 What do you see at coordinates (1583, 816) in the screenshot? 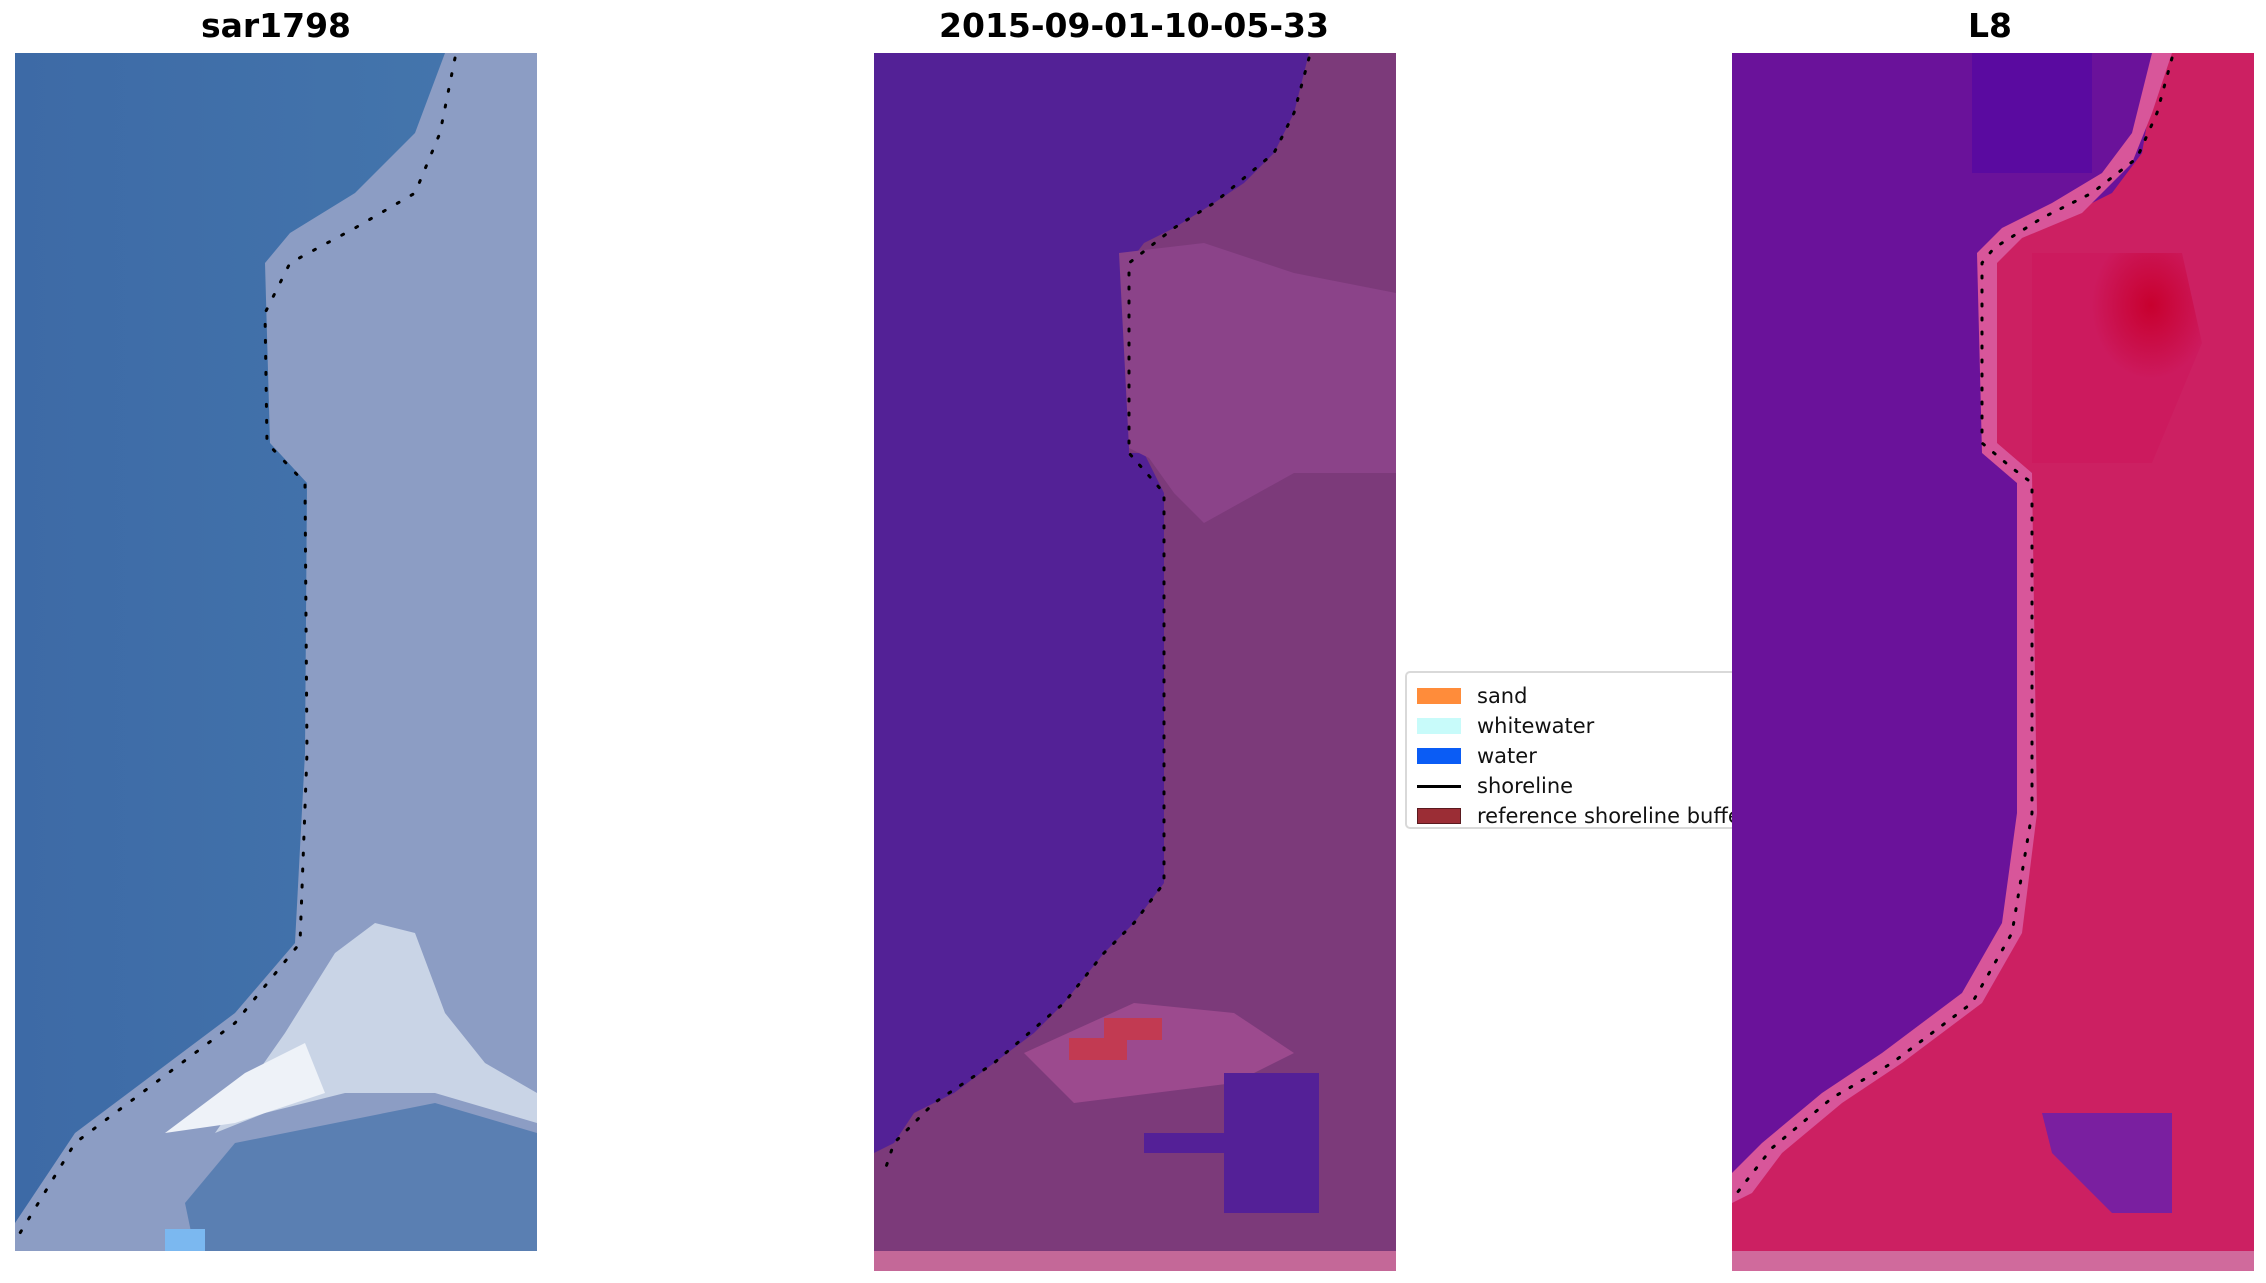
I see `legend-item-reference-buffer: reference shoreline buffer` at bounding box center [1583, 816].